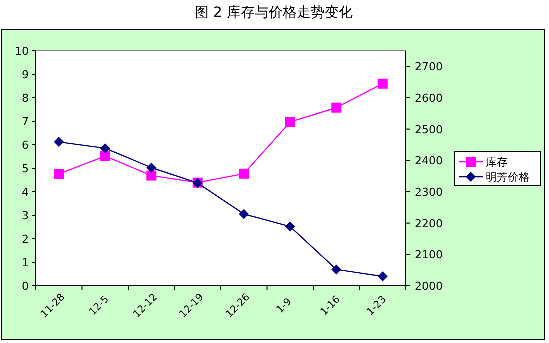 This screenshot has height=343, width=549. I want to click on y2-tick-label: 2300, so click(429, 192).